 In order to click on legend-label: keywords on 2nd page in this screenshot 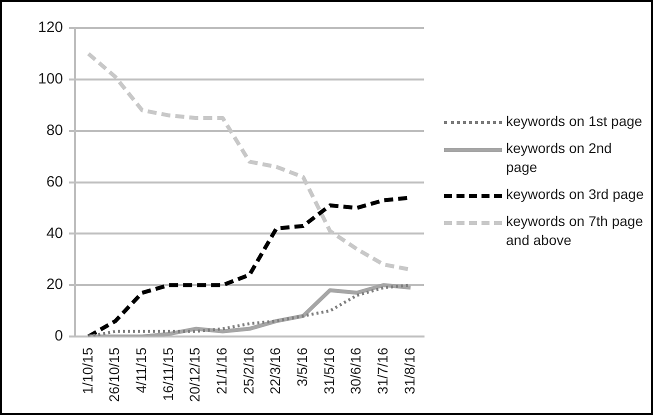, I will do `click(559, 158)`.